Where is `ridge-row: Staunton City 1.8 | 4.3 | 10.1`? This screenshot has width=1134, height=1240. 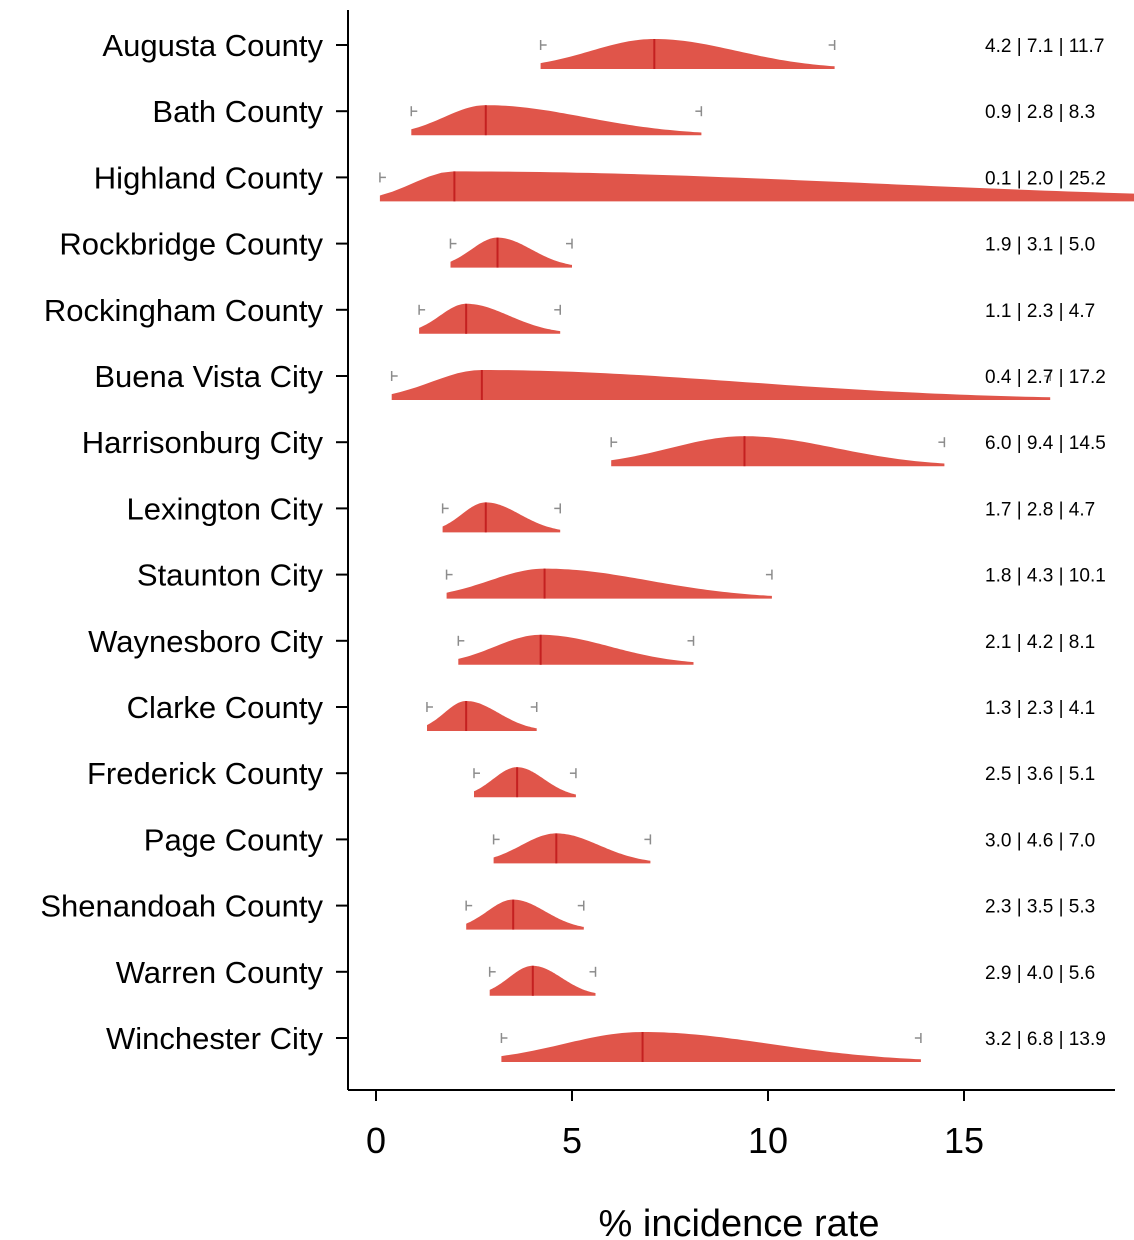
ridge-row: Staunton City 1.8 | 4.3 | 10.1 is located at coordinates (621, 578).